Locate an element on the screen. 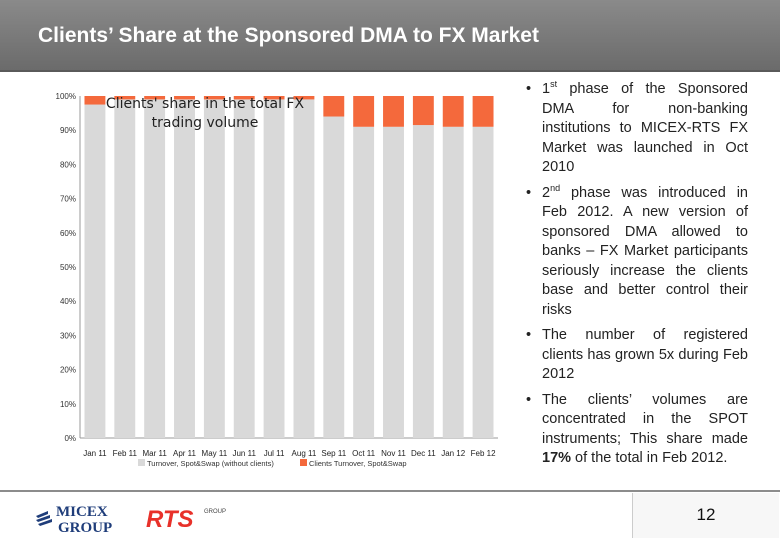 This screenshot has height=541, width=780. page-number-box: 12 is located at coordinates (705, 515).